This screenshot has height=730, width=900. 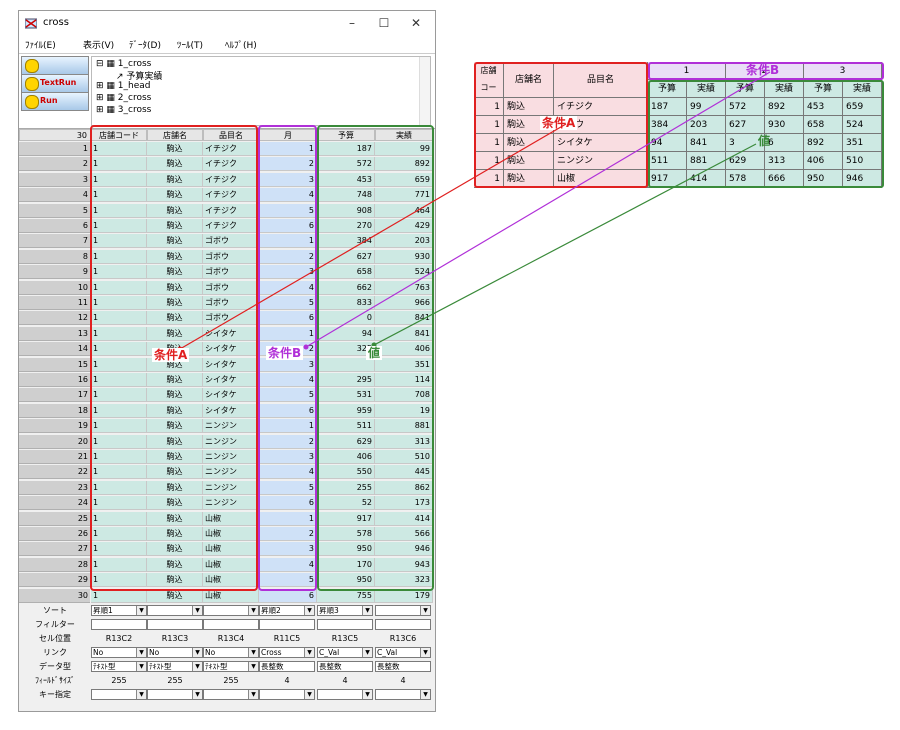 I want to click on row-number: 7, so click(x=54, y=241).